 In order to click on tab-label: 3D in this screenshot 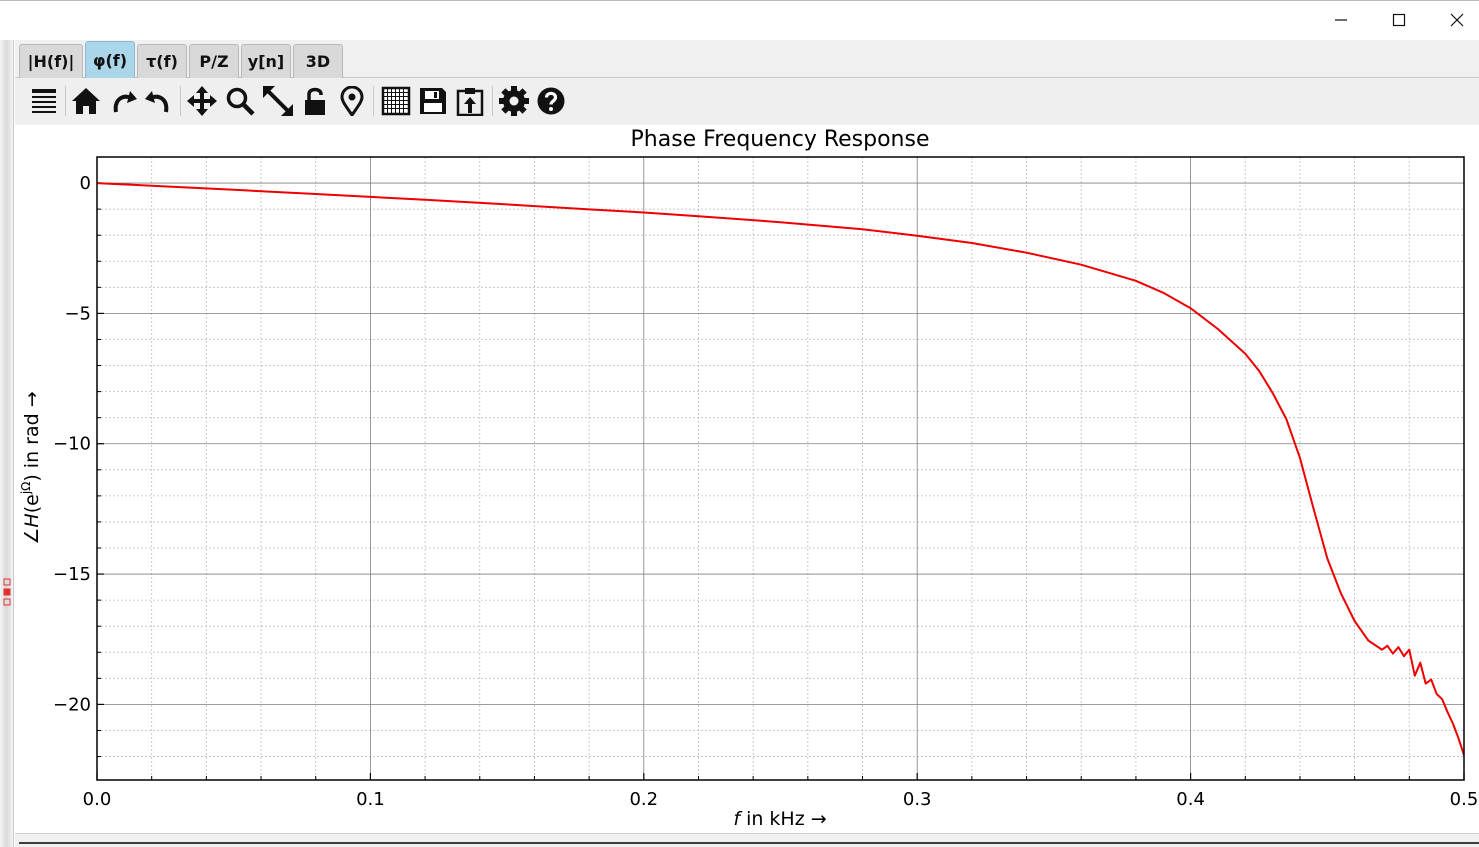, I will do `click(318, 61)`.